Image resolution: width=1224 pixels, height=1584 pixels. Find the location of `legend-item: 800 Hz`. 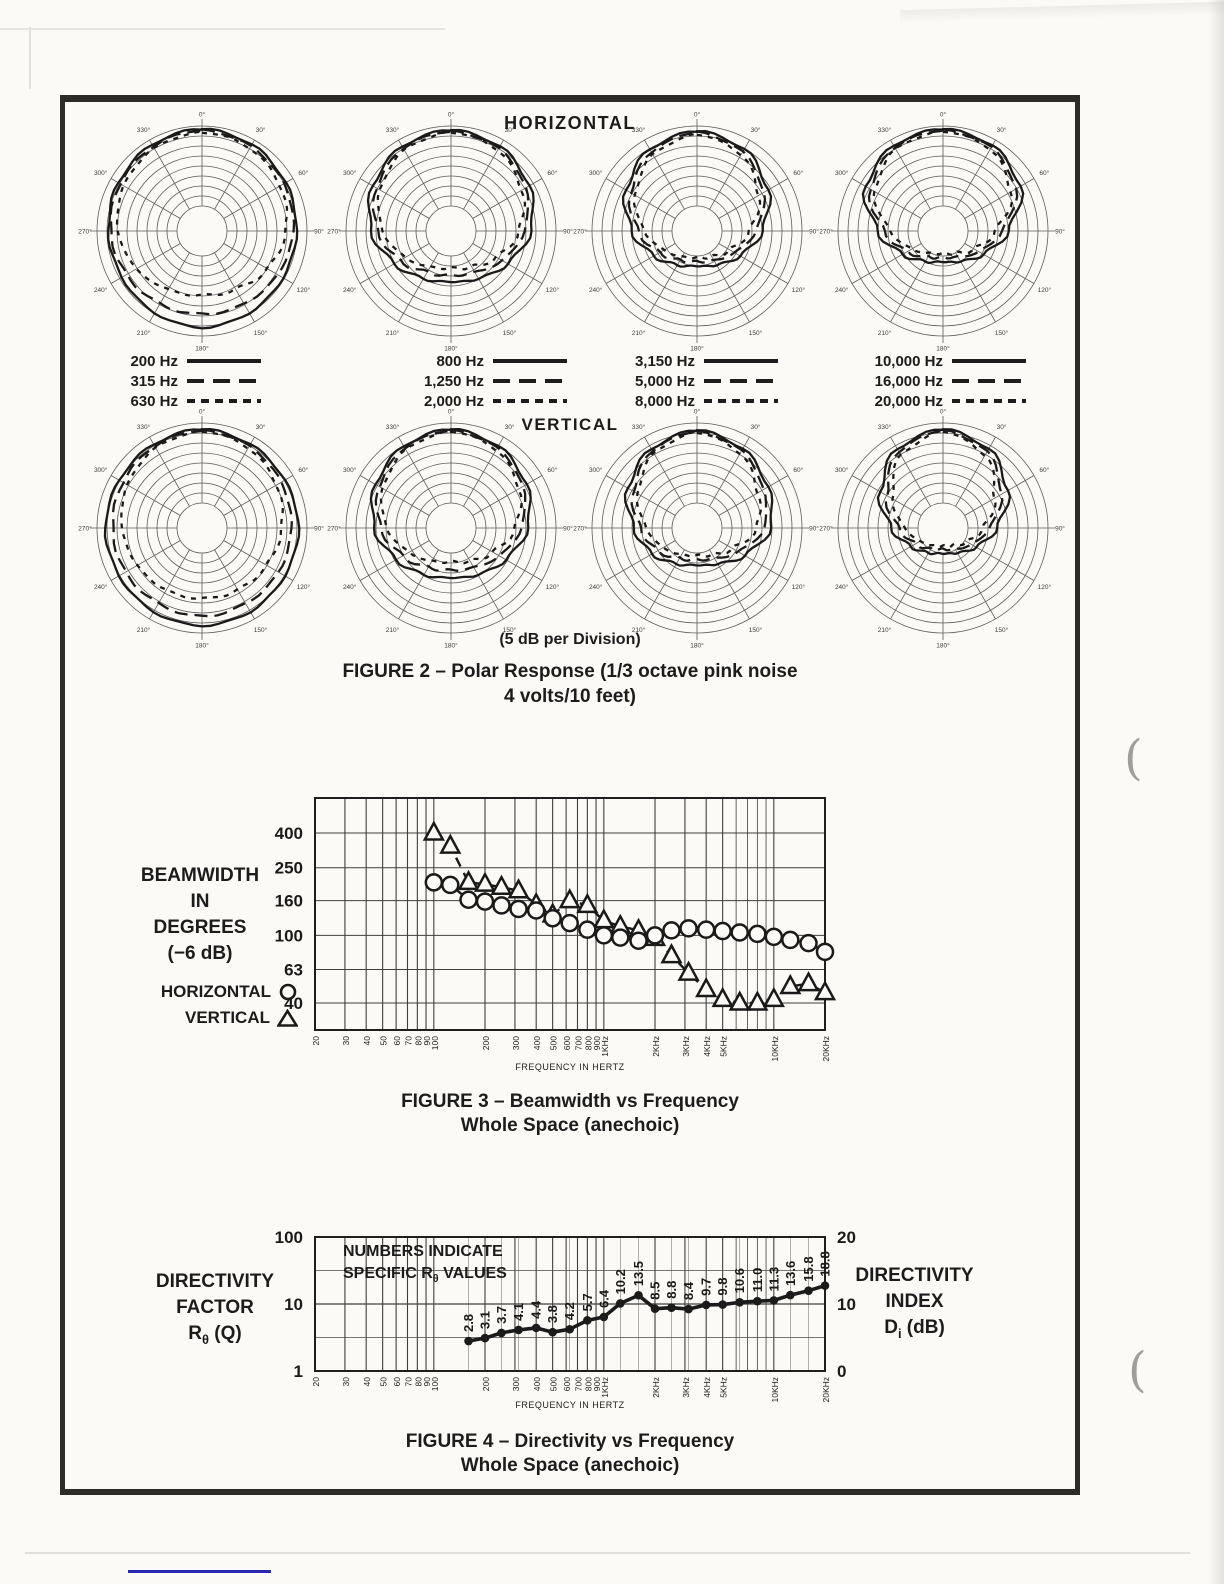

legend-item: 800 Hz is located at coordinates (479, 361).